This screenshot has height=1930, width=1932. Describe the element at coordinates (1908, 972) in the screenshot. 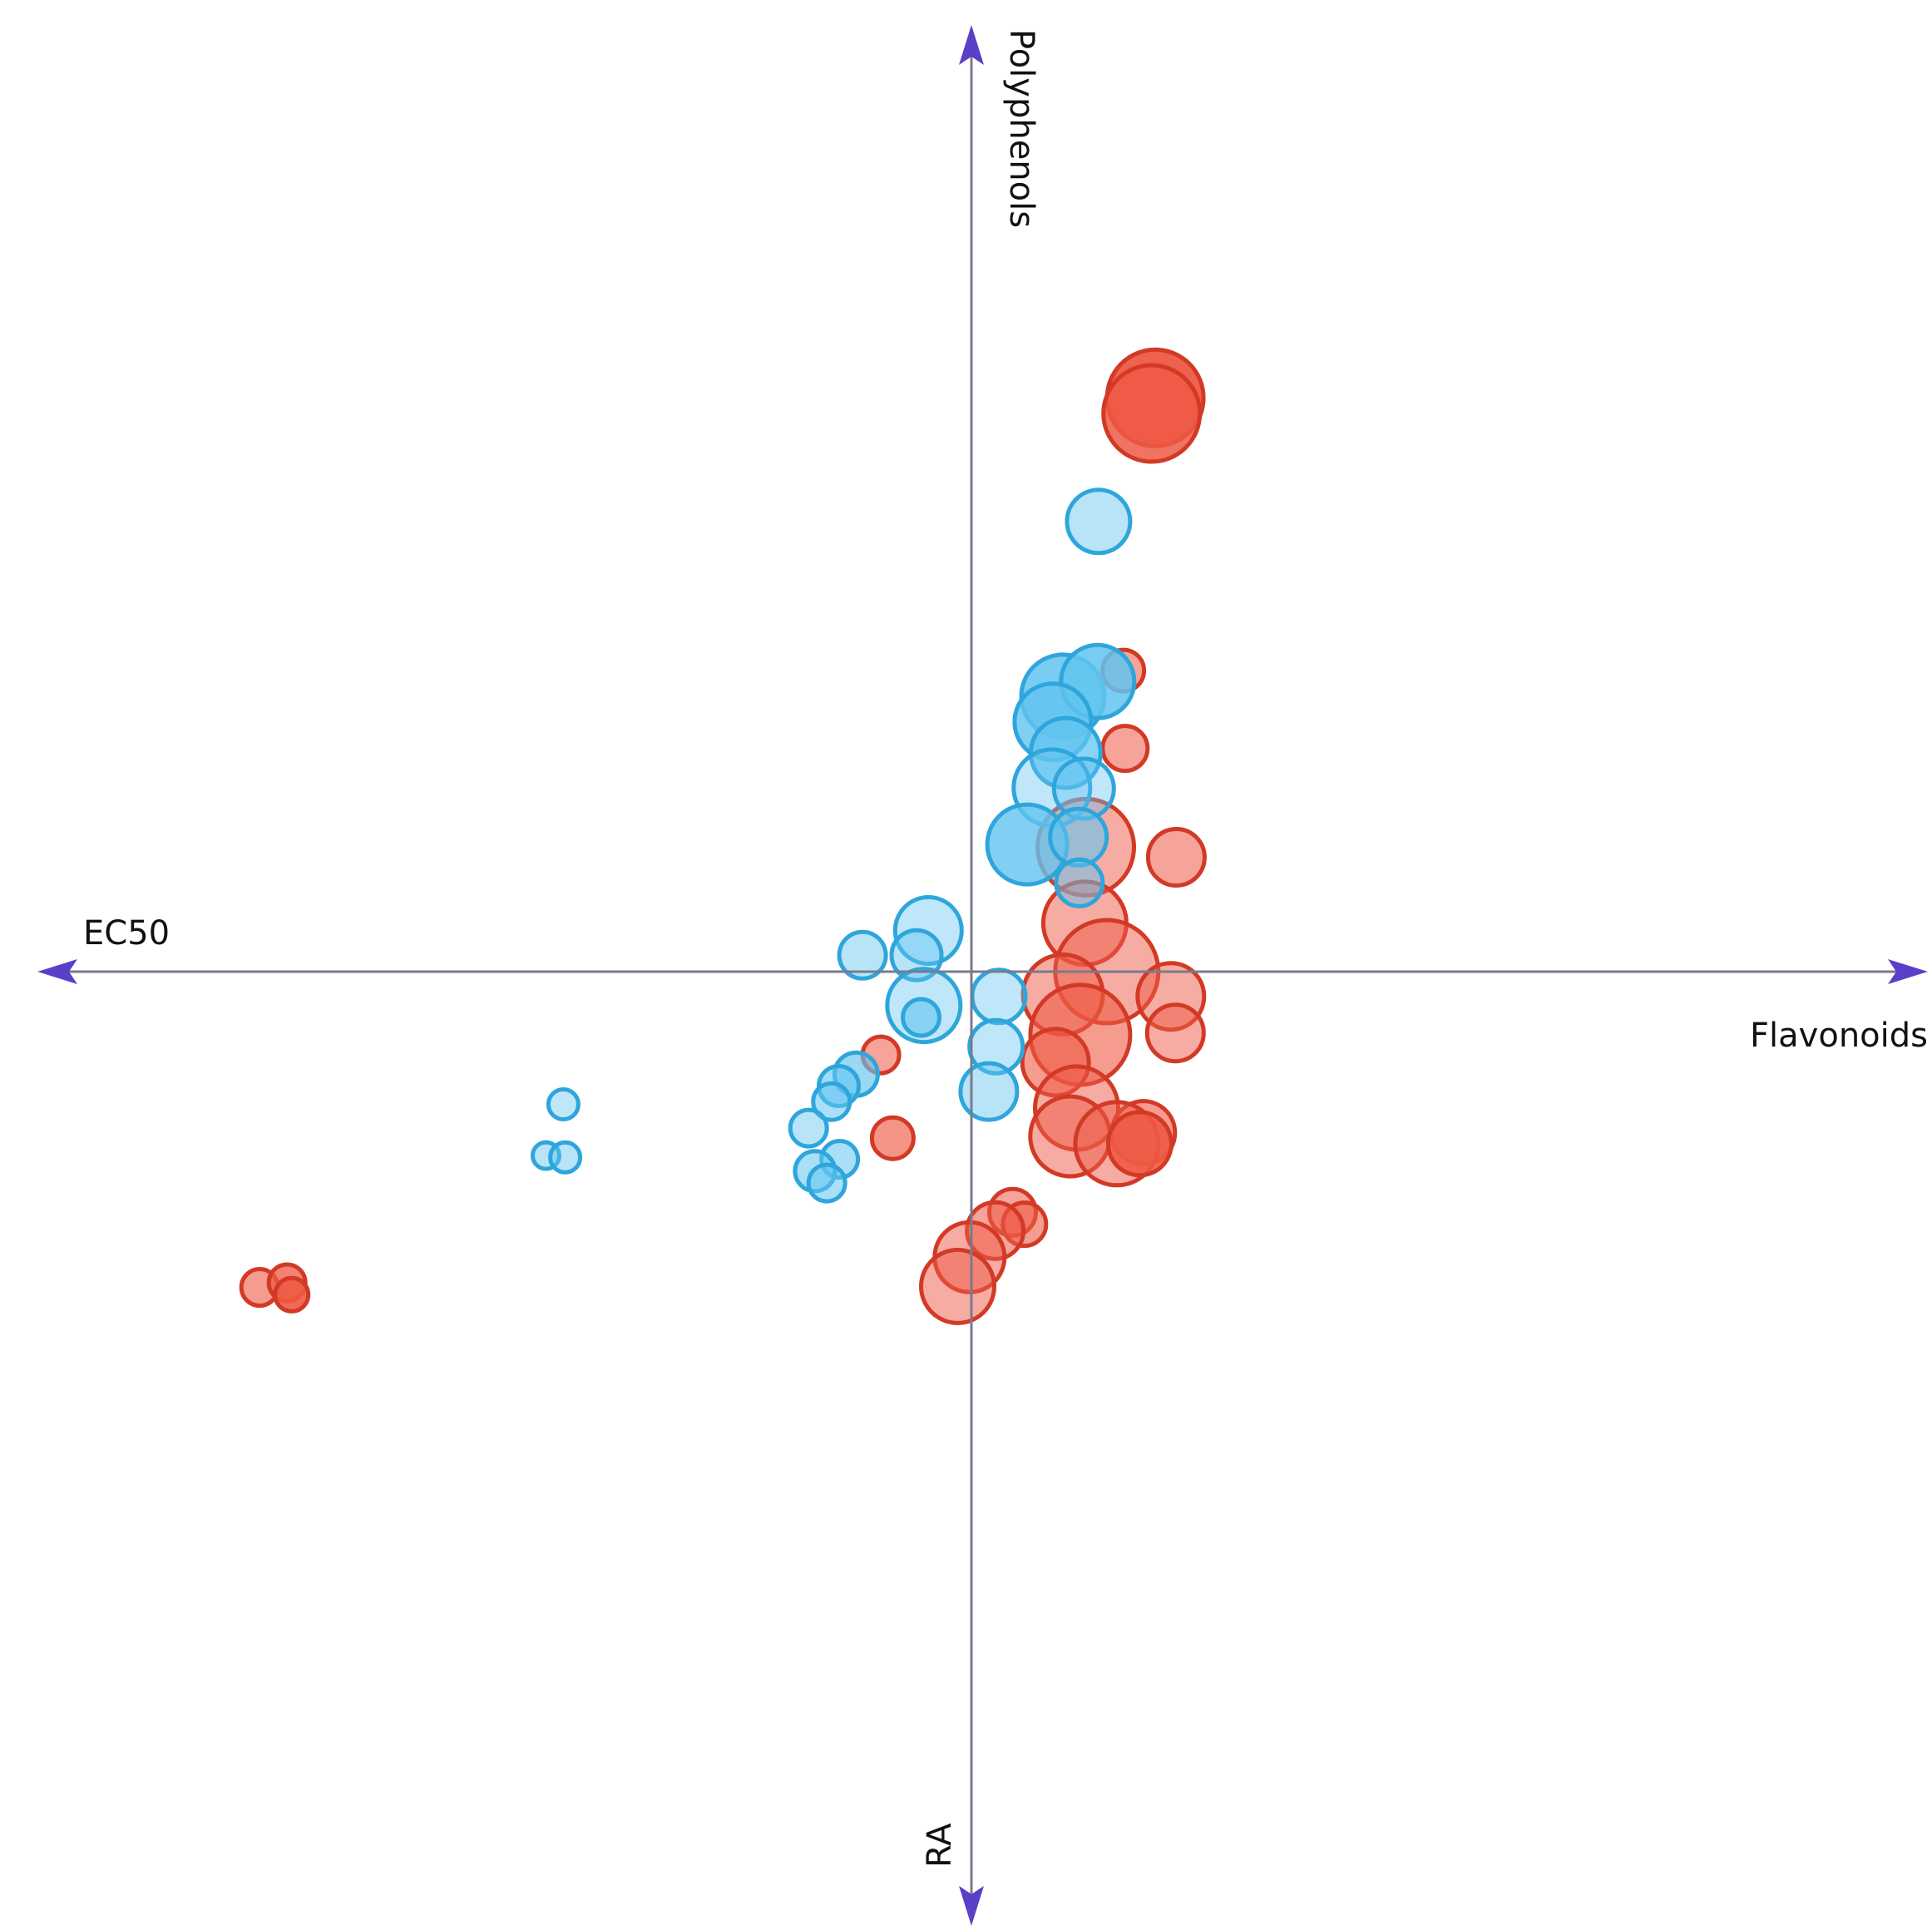

I see `right-arrow-icon` at that location.